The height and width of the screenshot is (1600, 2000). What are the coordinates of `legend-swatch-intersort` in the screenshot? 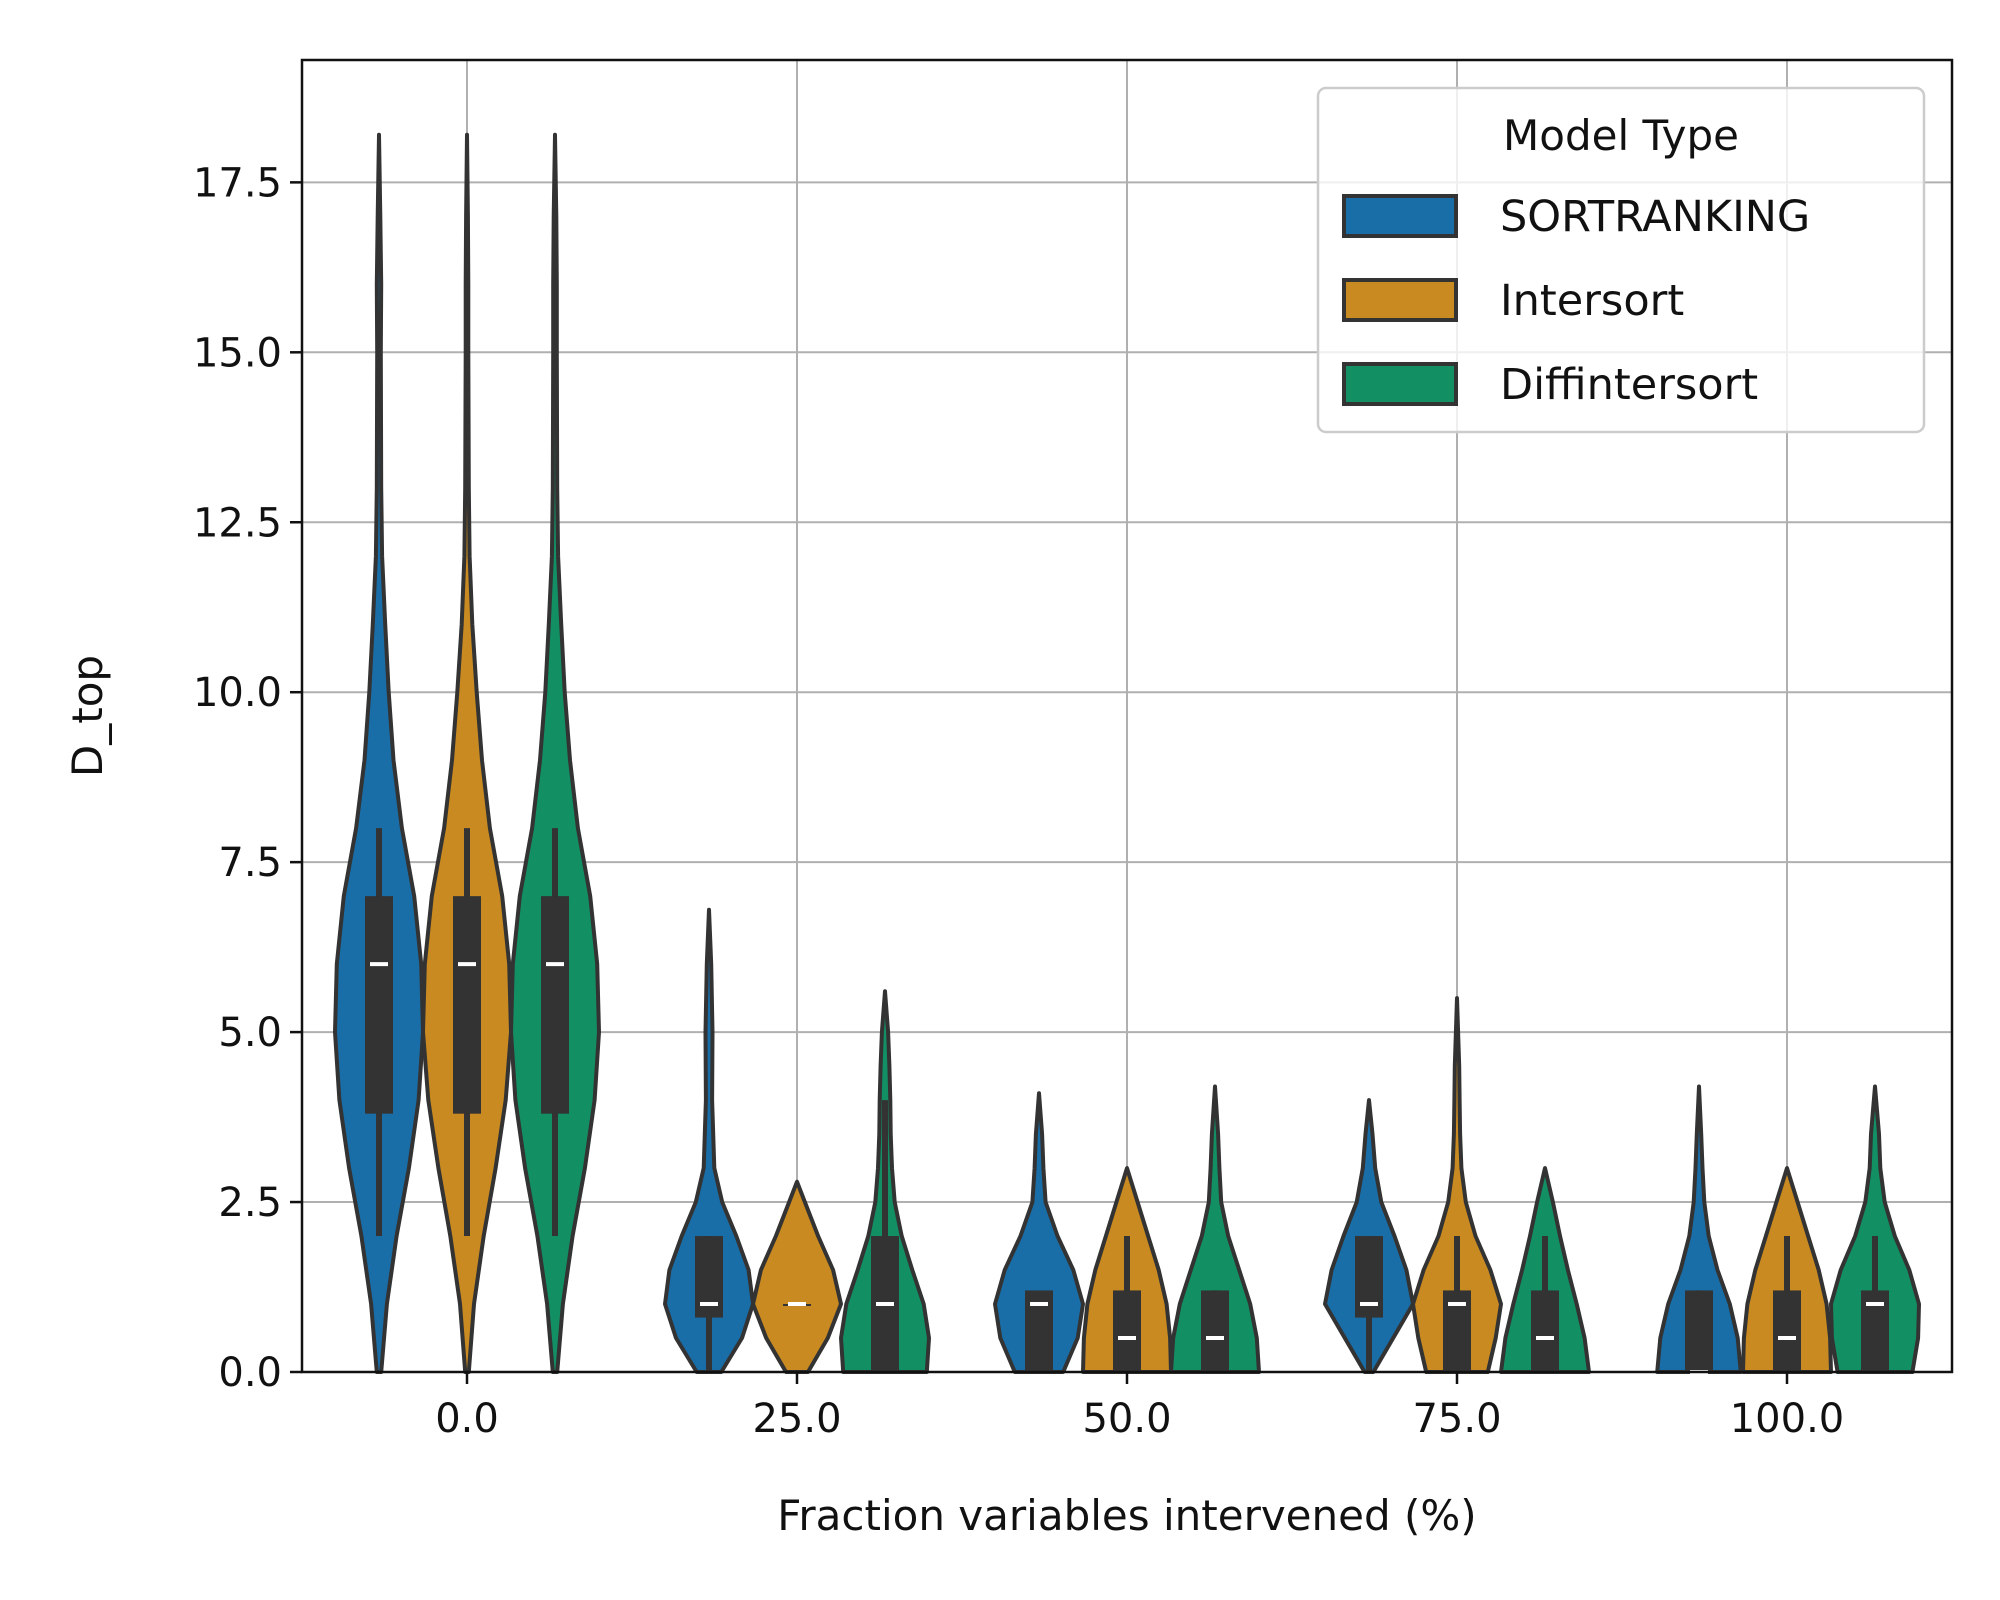 It's located at (1400, 300).